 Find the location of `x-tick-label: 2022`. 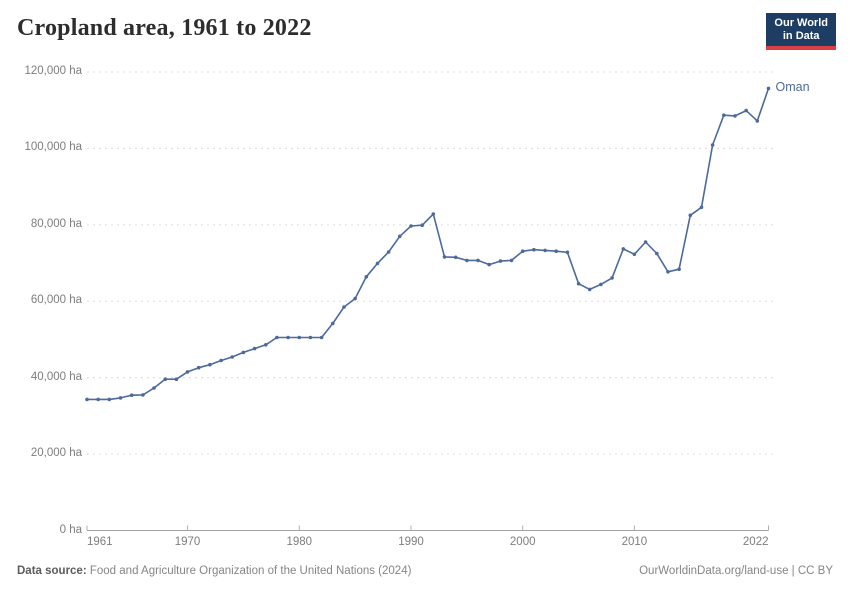

x-tick-label: 2022 is located at coordinates (755, 542).